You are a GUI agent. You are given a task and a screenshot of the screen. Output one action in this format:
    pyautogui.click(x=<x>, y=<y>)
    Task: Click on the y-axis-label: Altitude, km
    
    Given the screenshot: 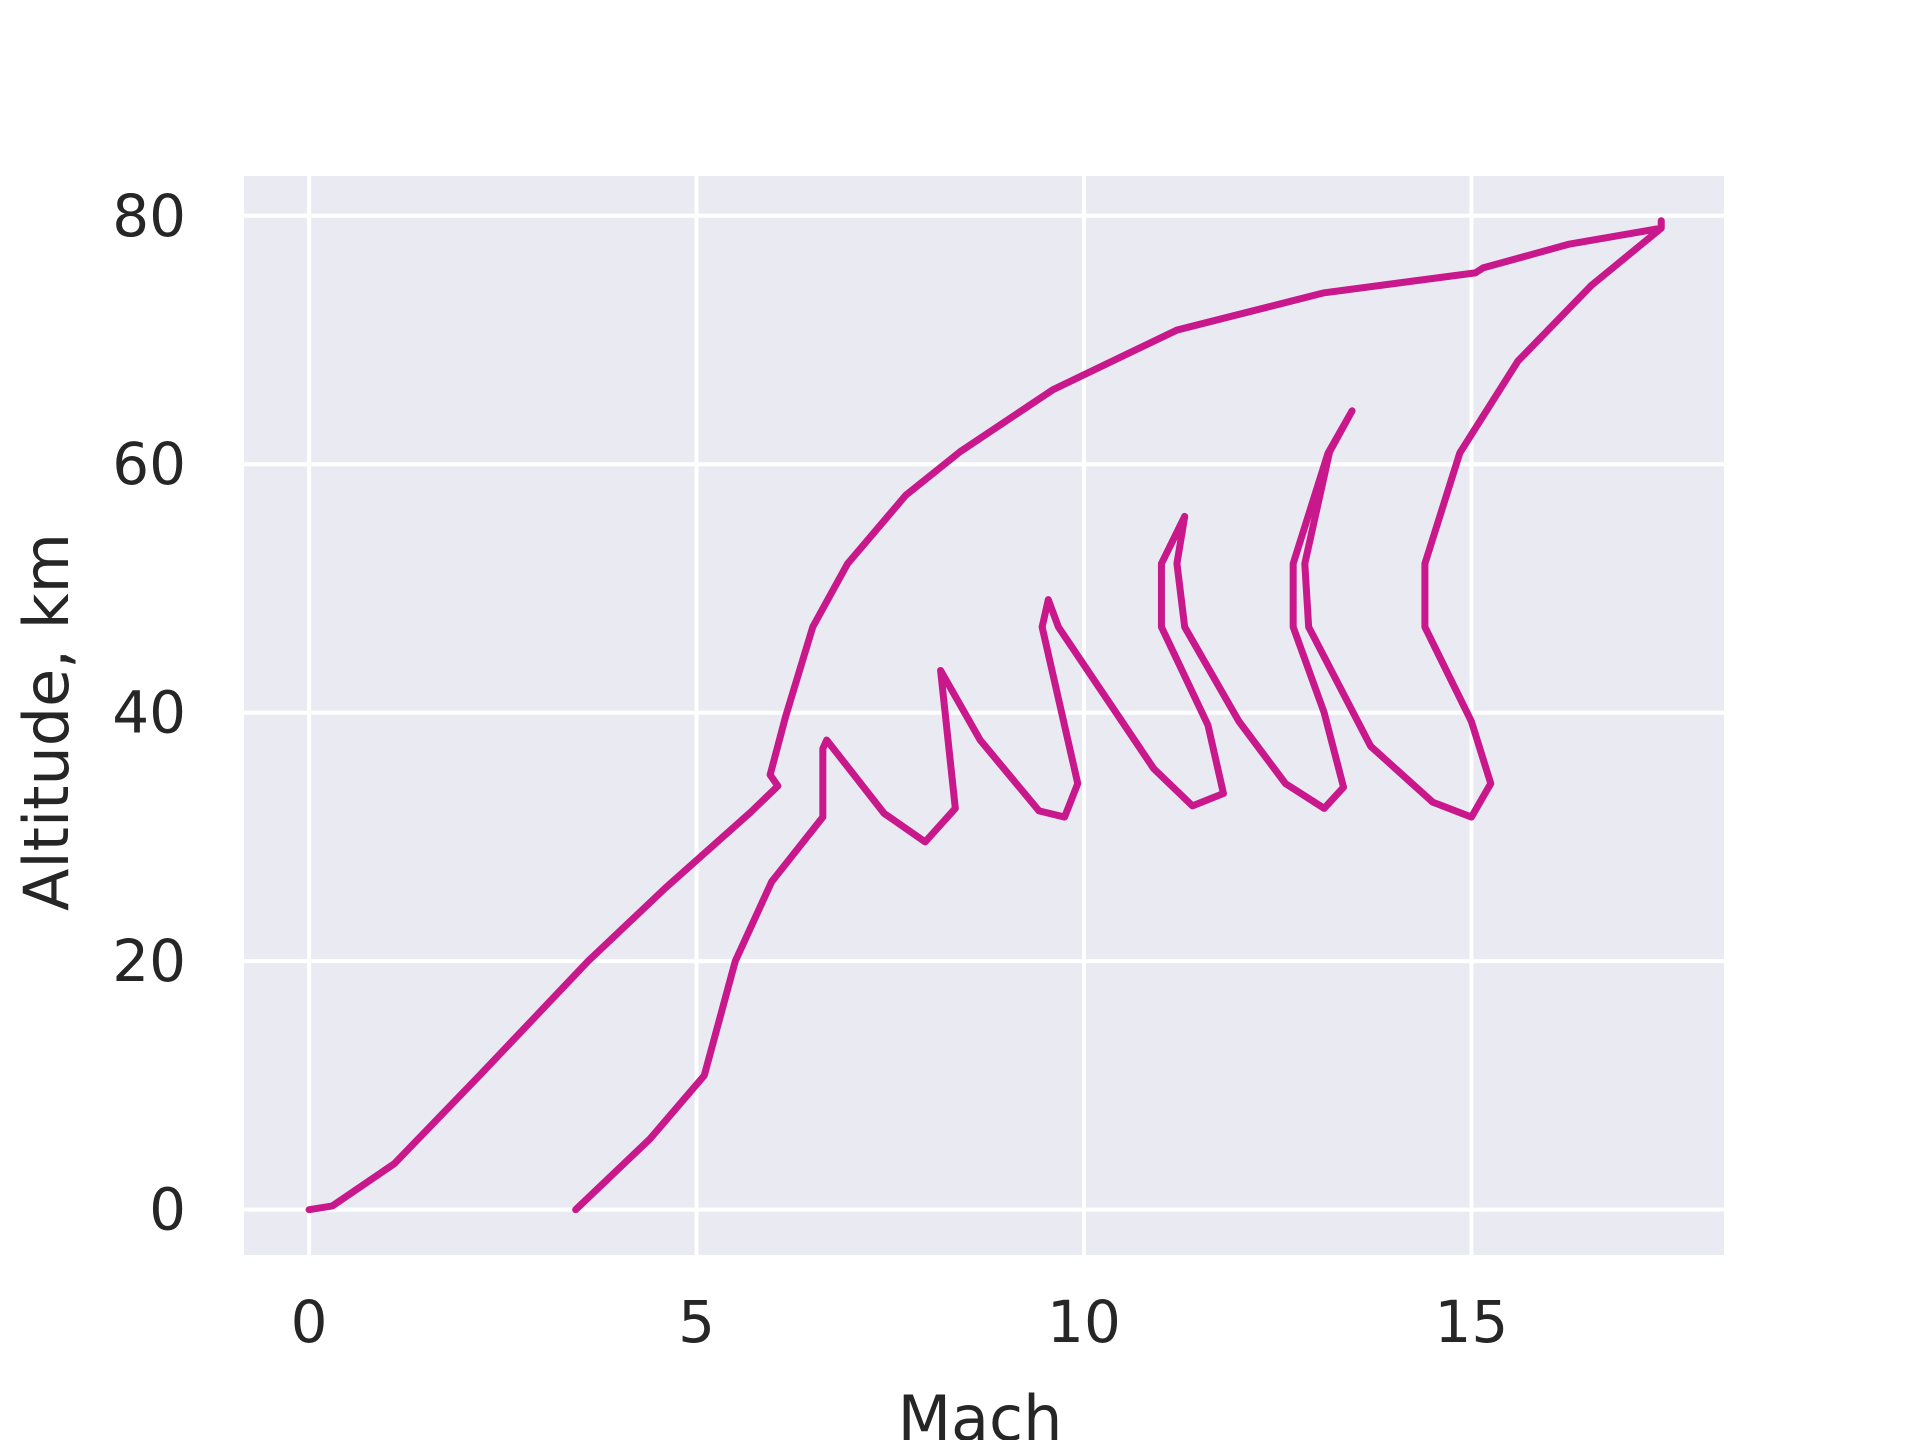 What is the action you would take?
    pyautogui.click(x=46, y=722)
    